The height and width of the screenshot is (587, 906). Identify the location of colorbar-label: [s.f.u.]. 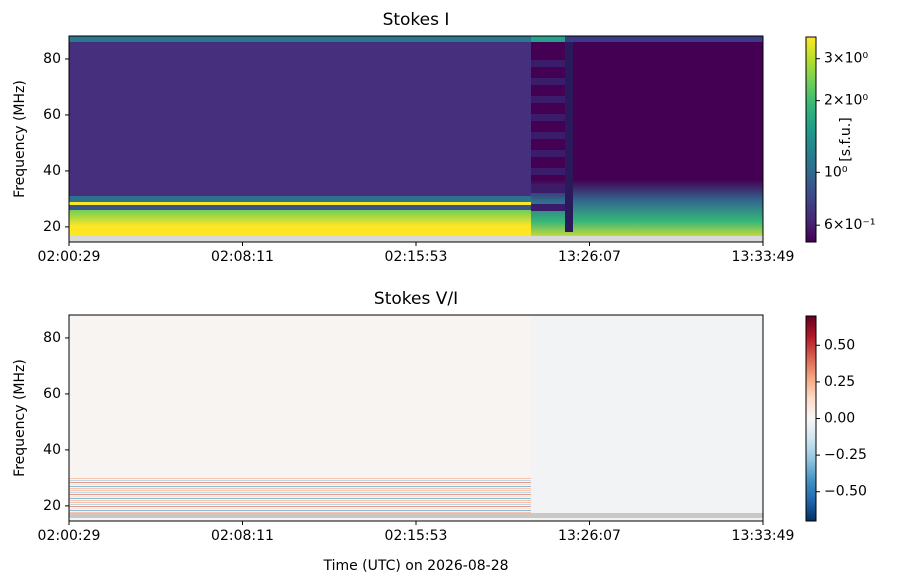
(846, 139).